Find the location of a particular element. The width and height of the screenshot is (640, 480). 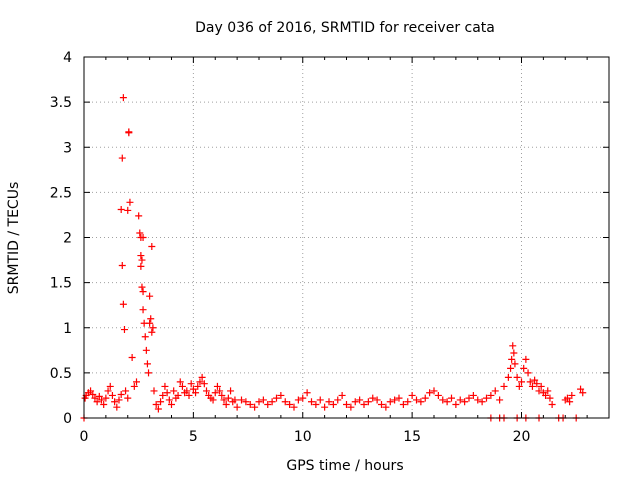

y-tick-label: 4 is located at coordinates (67, 58).